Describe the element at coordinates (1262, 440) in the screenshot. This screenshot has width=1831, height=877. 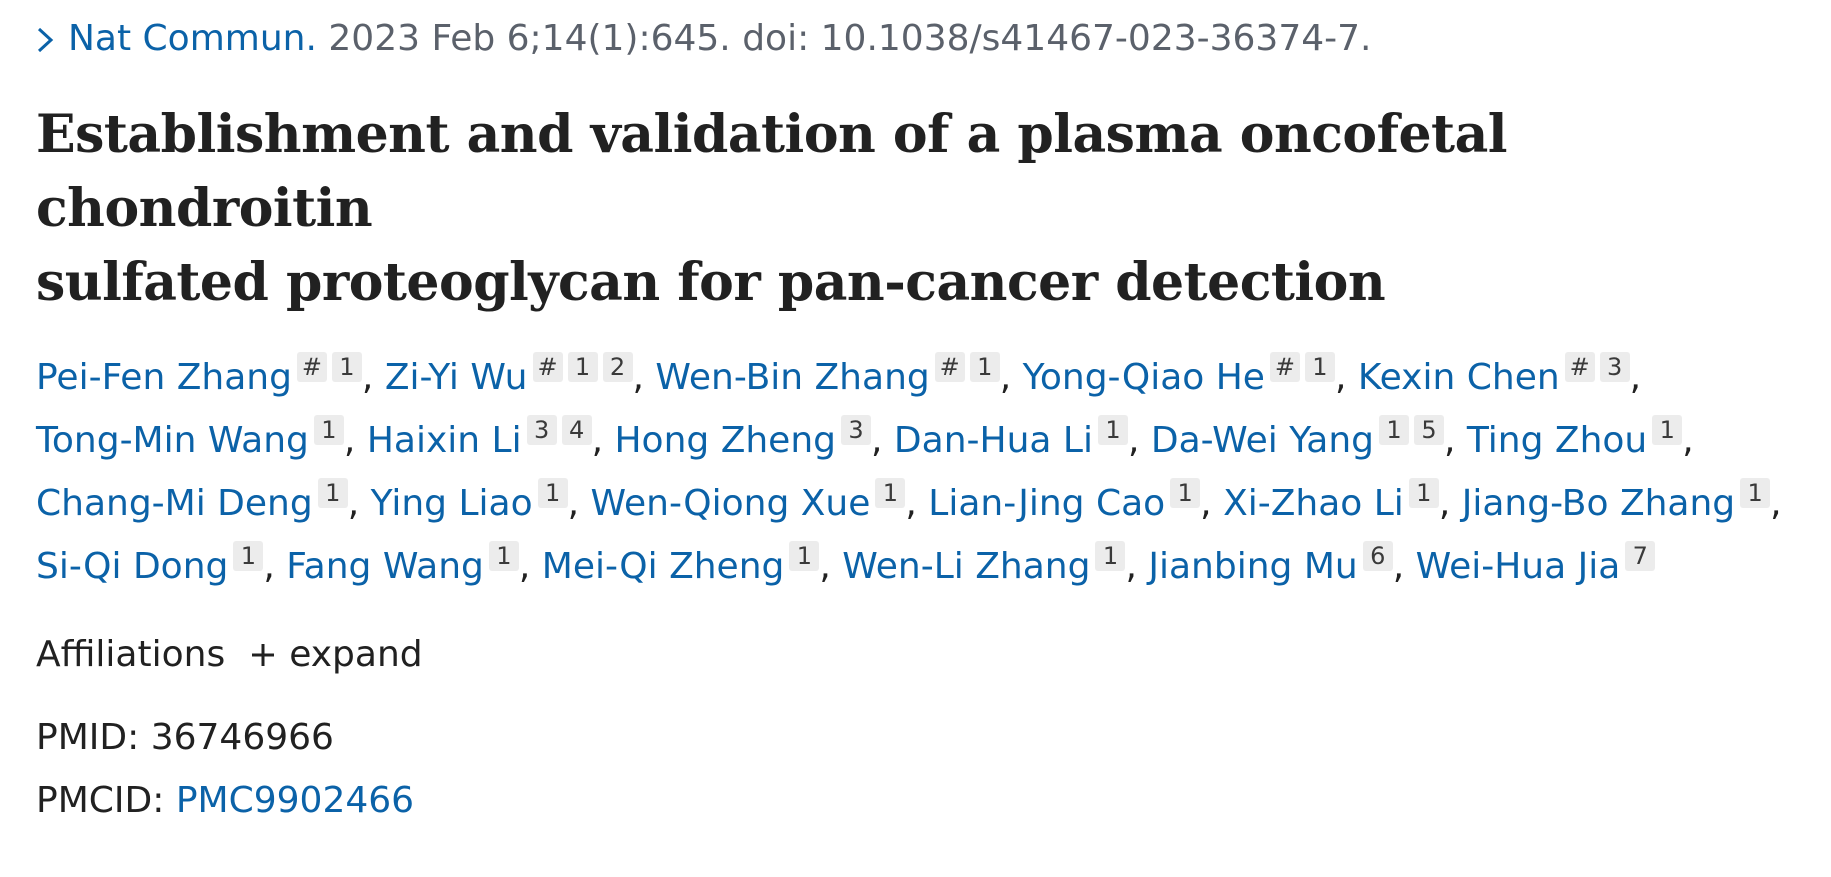
I see `author-name-link: Da-Wei Yang` at that location.